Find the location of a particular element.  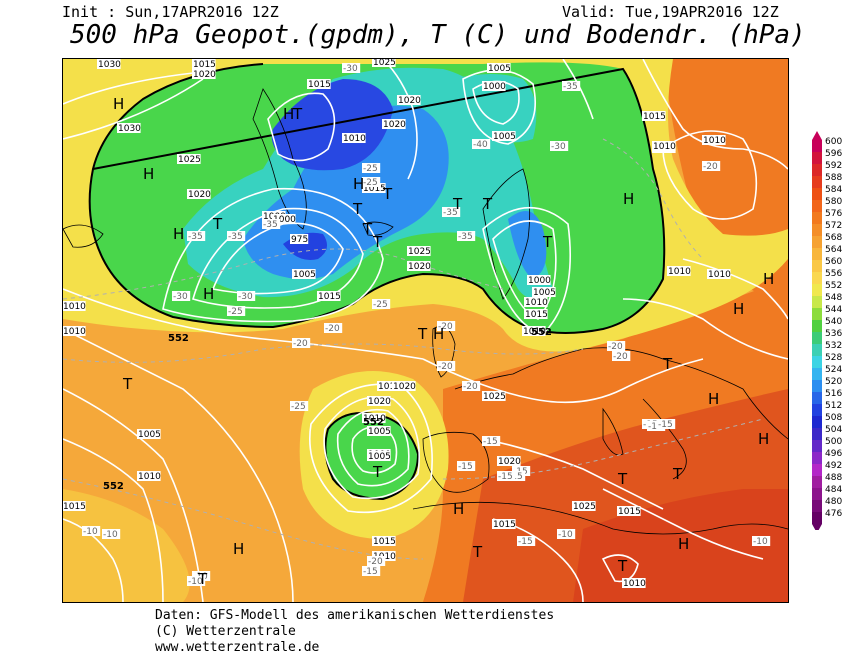

legend-label: 496 is located at coordinates (833, 454).